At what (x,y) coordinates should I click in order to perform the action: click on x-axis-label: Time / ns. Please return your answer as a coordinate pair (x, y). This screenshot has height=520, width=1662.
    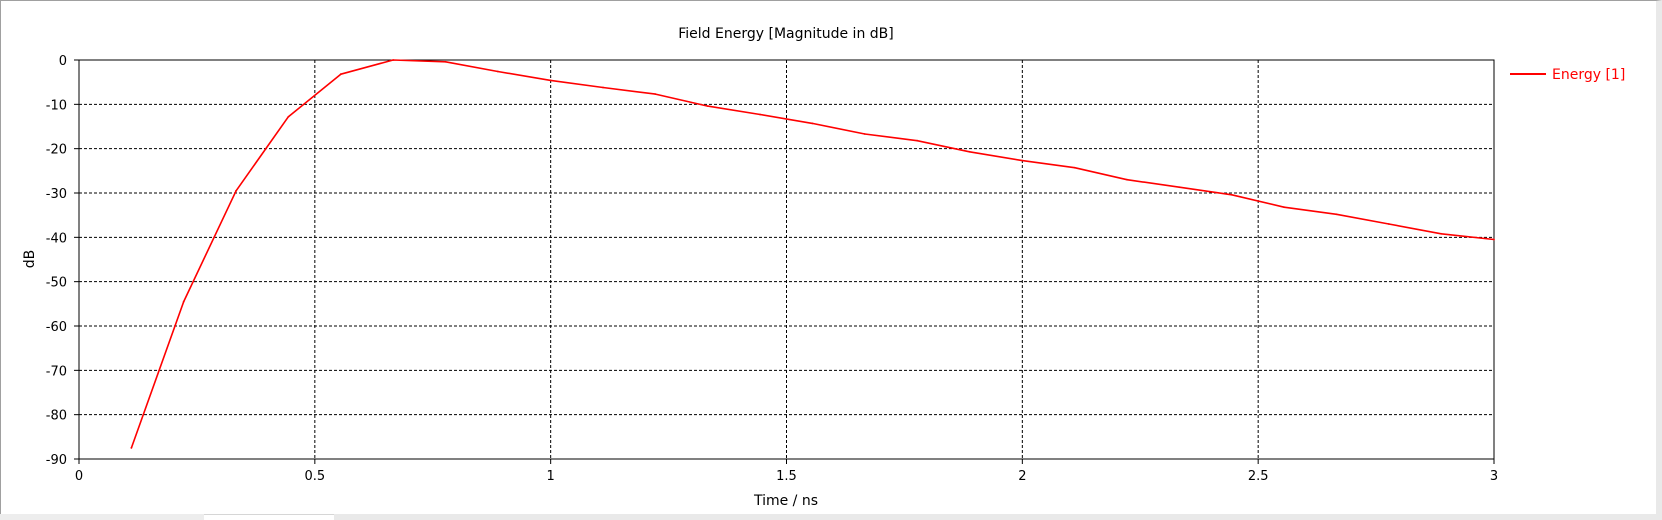
    Looking at the image, I should click on (785, 501).